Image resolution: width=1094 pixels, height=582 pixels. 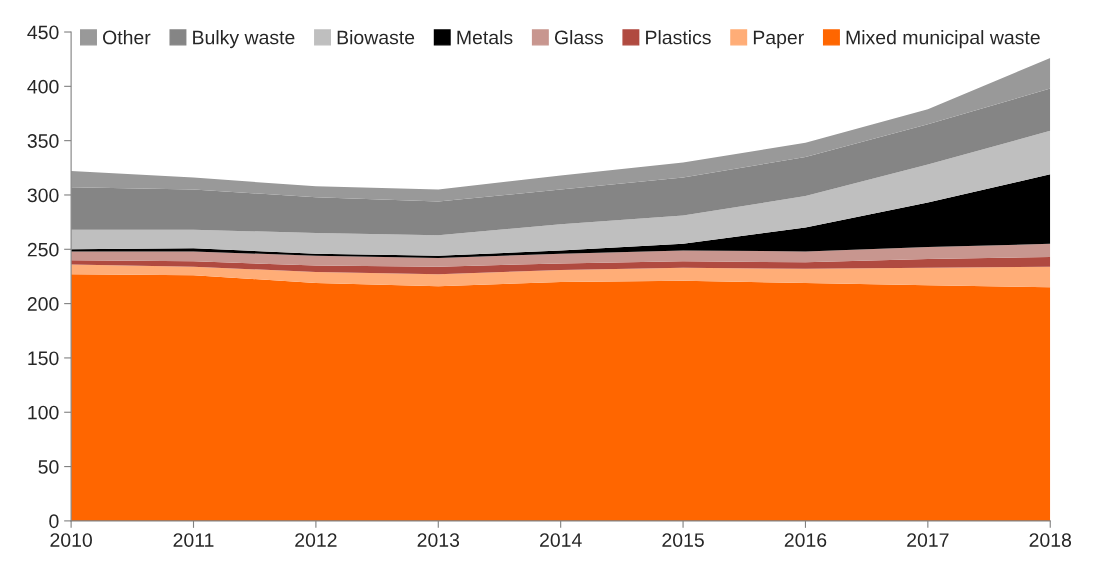 I want to click on legend-label: Mixed municipal waste, so click(x=943, y=39).